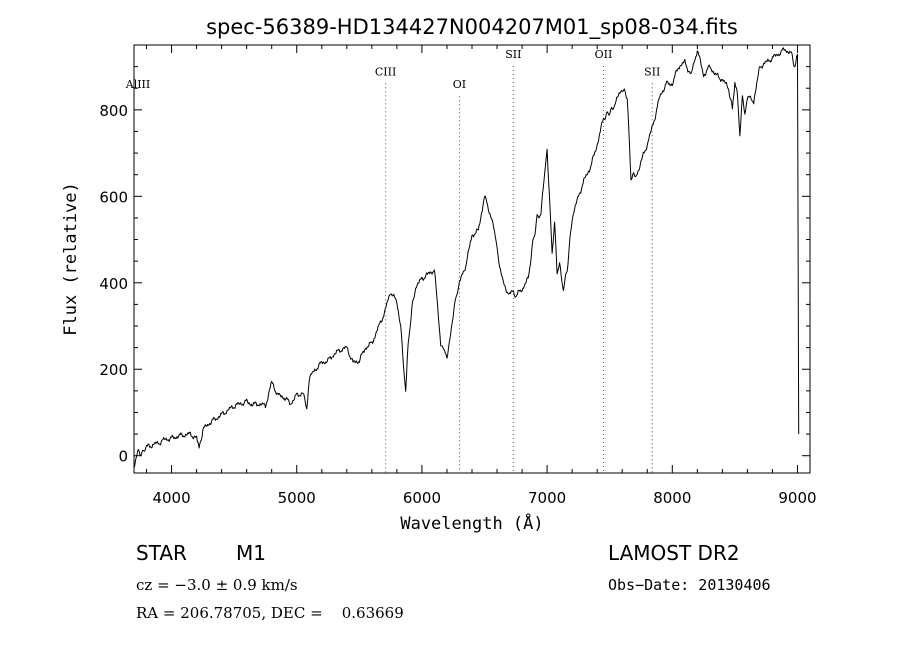 This screenshot has width=900, height=650. I want to click on observation-date-label: Obs−Date: 20130406, so click(689, 585).